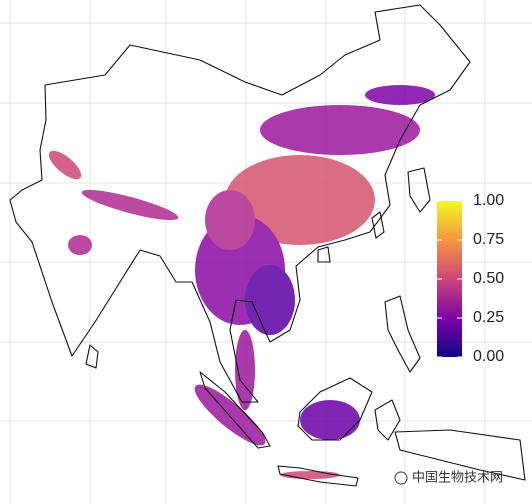  What do you see at coordinates (457, 478) in the screenshot?
I see `watermark-text: 中国生物技术网` at bounding box center [457, 478].